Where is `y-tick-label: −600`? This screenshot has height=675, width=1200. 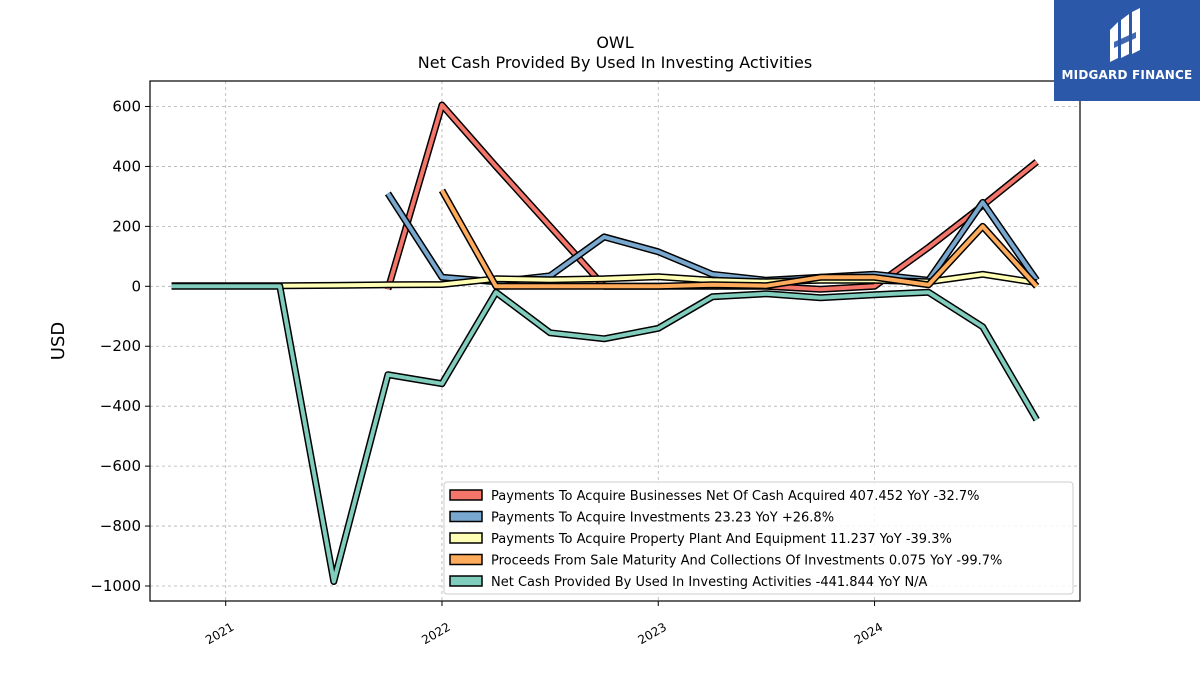 y-tick-label: −600 is located at coordinates (120, 466).